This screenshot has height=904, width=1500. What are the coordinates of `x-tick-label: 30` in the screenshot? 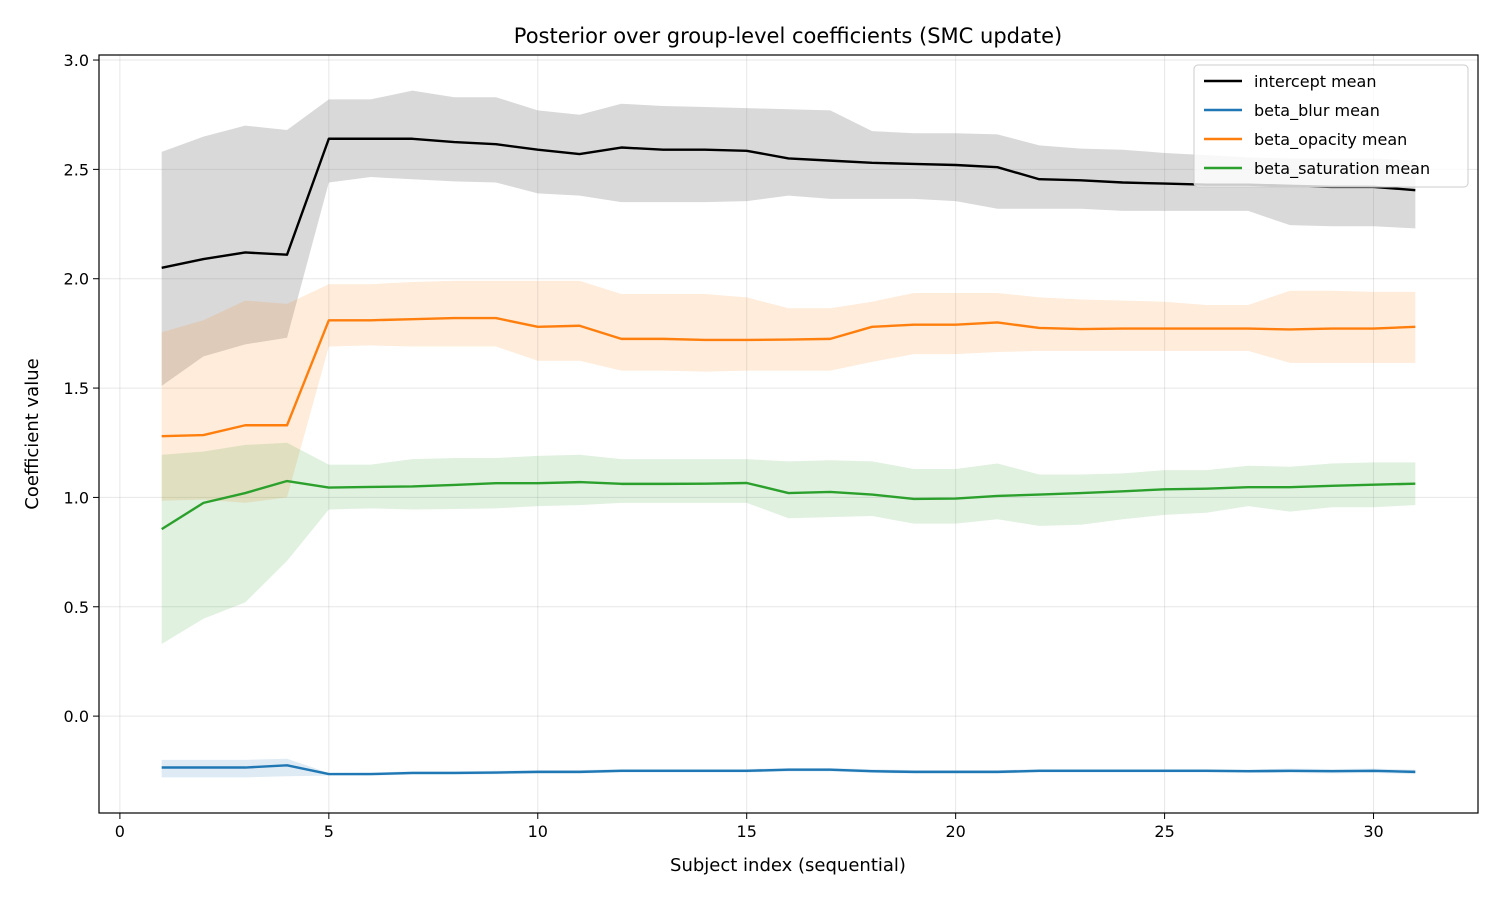 It's located at (1373, 831).